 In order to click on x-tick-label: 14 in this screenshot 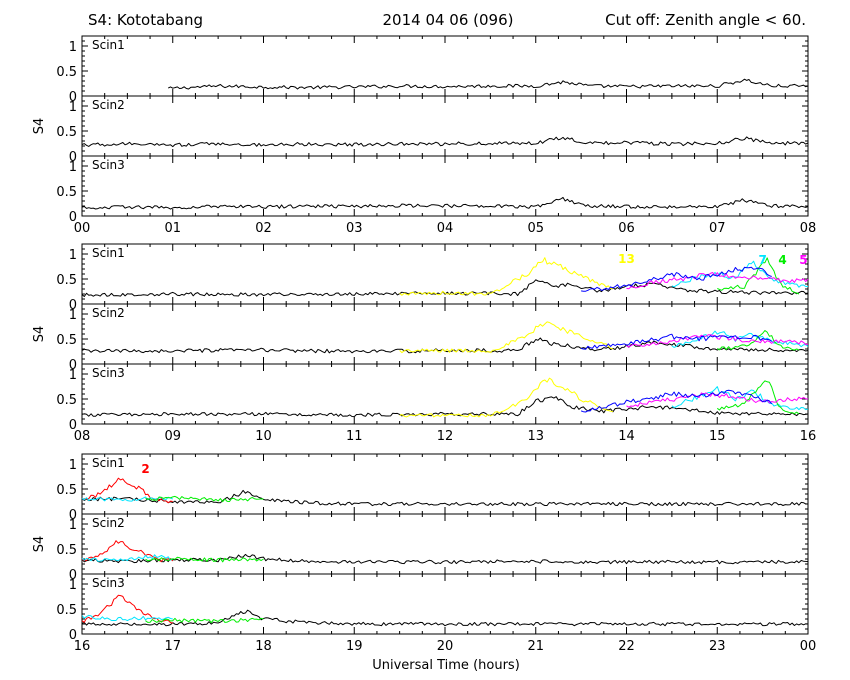, I will do `click(626, 436)`.